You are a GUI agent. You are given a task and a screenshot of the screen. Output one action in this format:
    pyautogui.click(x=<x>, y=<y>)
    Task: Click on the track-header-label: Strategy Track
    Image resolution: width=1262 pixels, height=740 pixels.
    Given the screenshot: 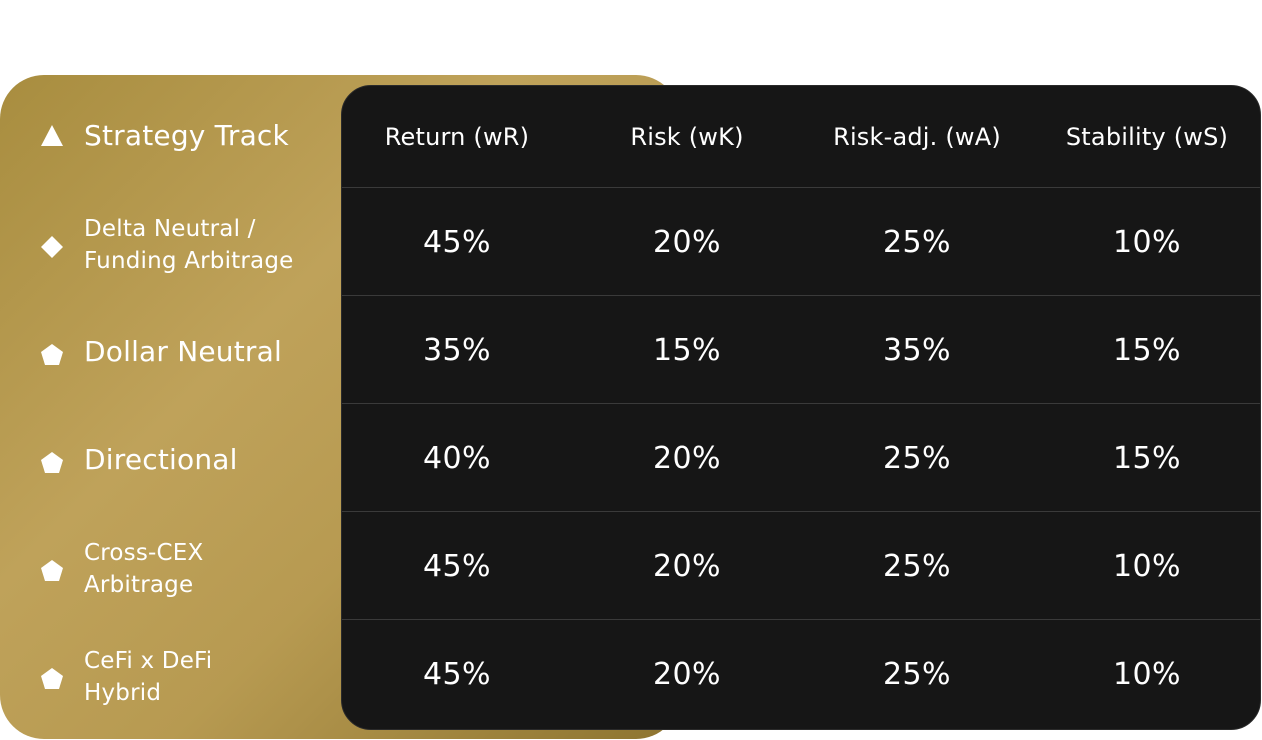 What is the action you would take?
    pyautogui.click(x=186, y=135)
    